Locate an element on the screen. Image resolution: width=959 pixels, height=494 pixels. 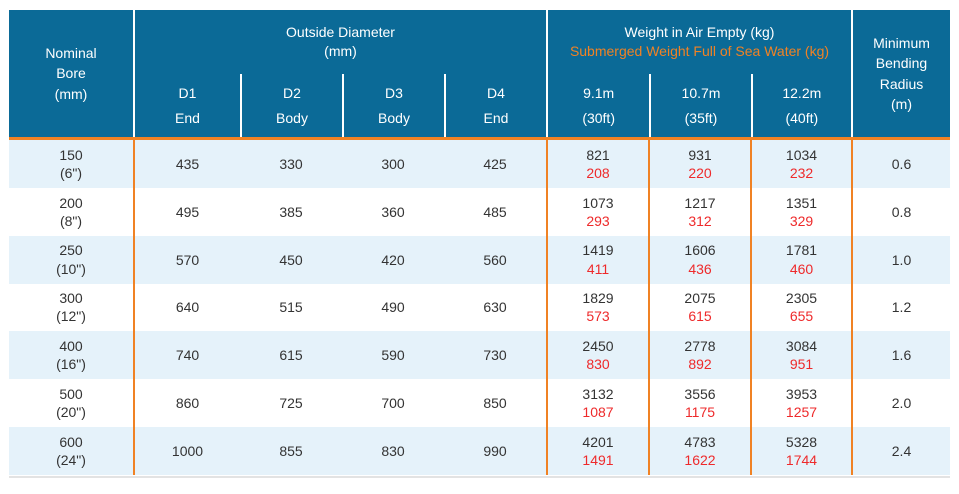
cell-d2-body: 615 is located at coordinates (291, 355).